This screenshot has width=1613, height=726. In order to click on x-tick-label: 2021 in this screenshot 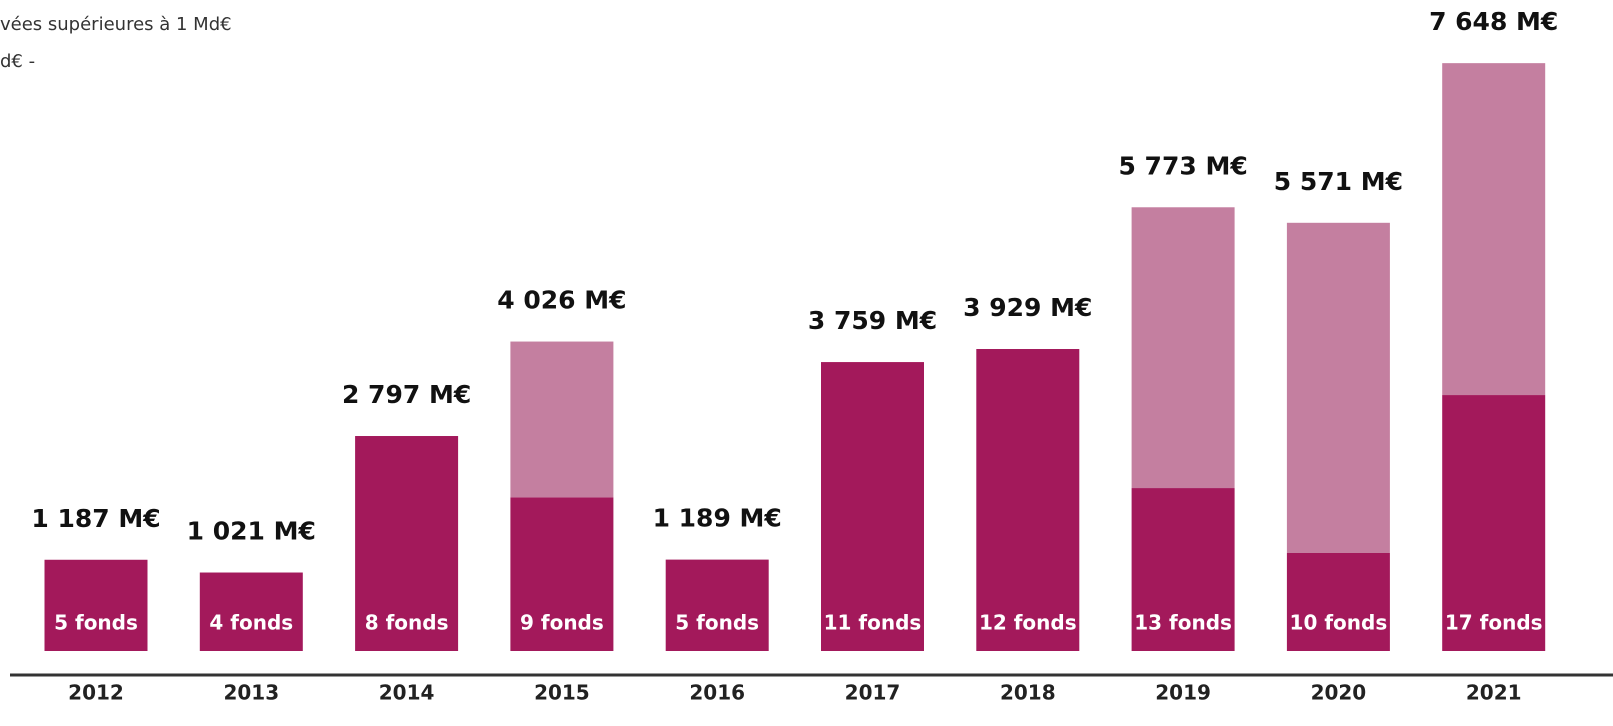, I will do `click(1494, 693)`.